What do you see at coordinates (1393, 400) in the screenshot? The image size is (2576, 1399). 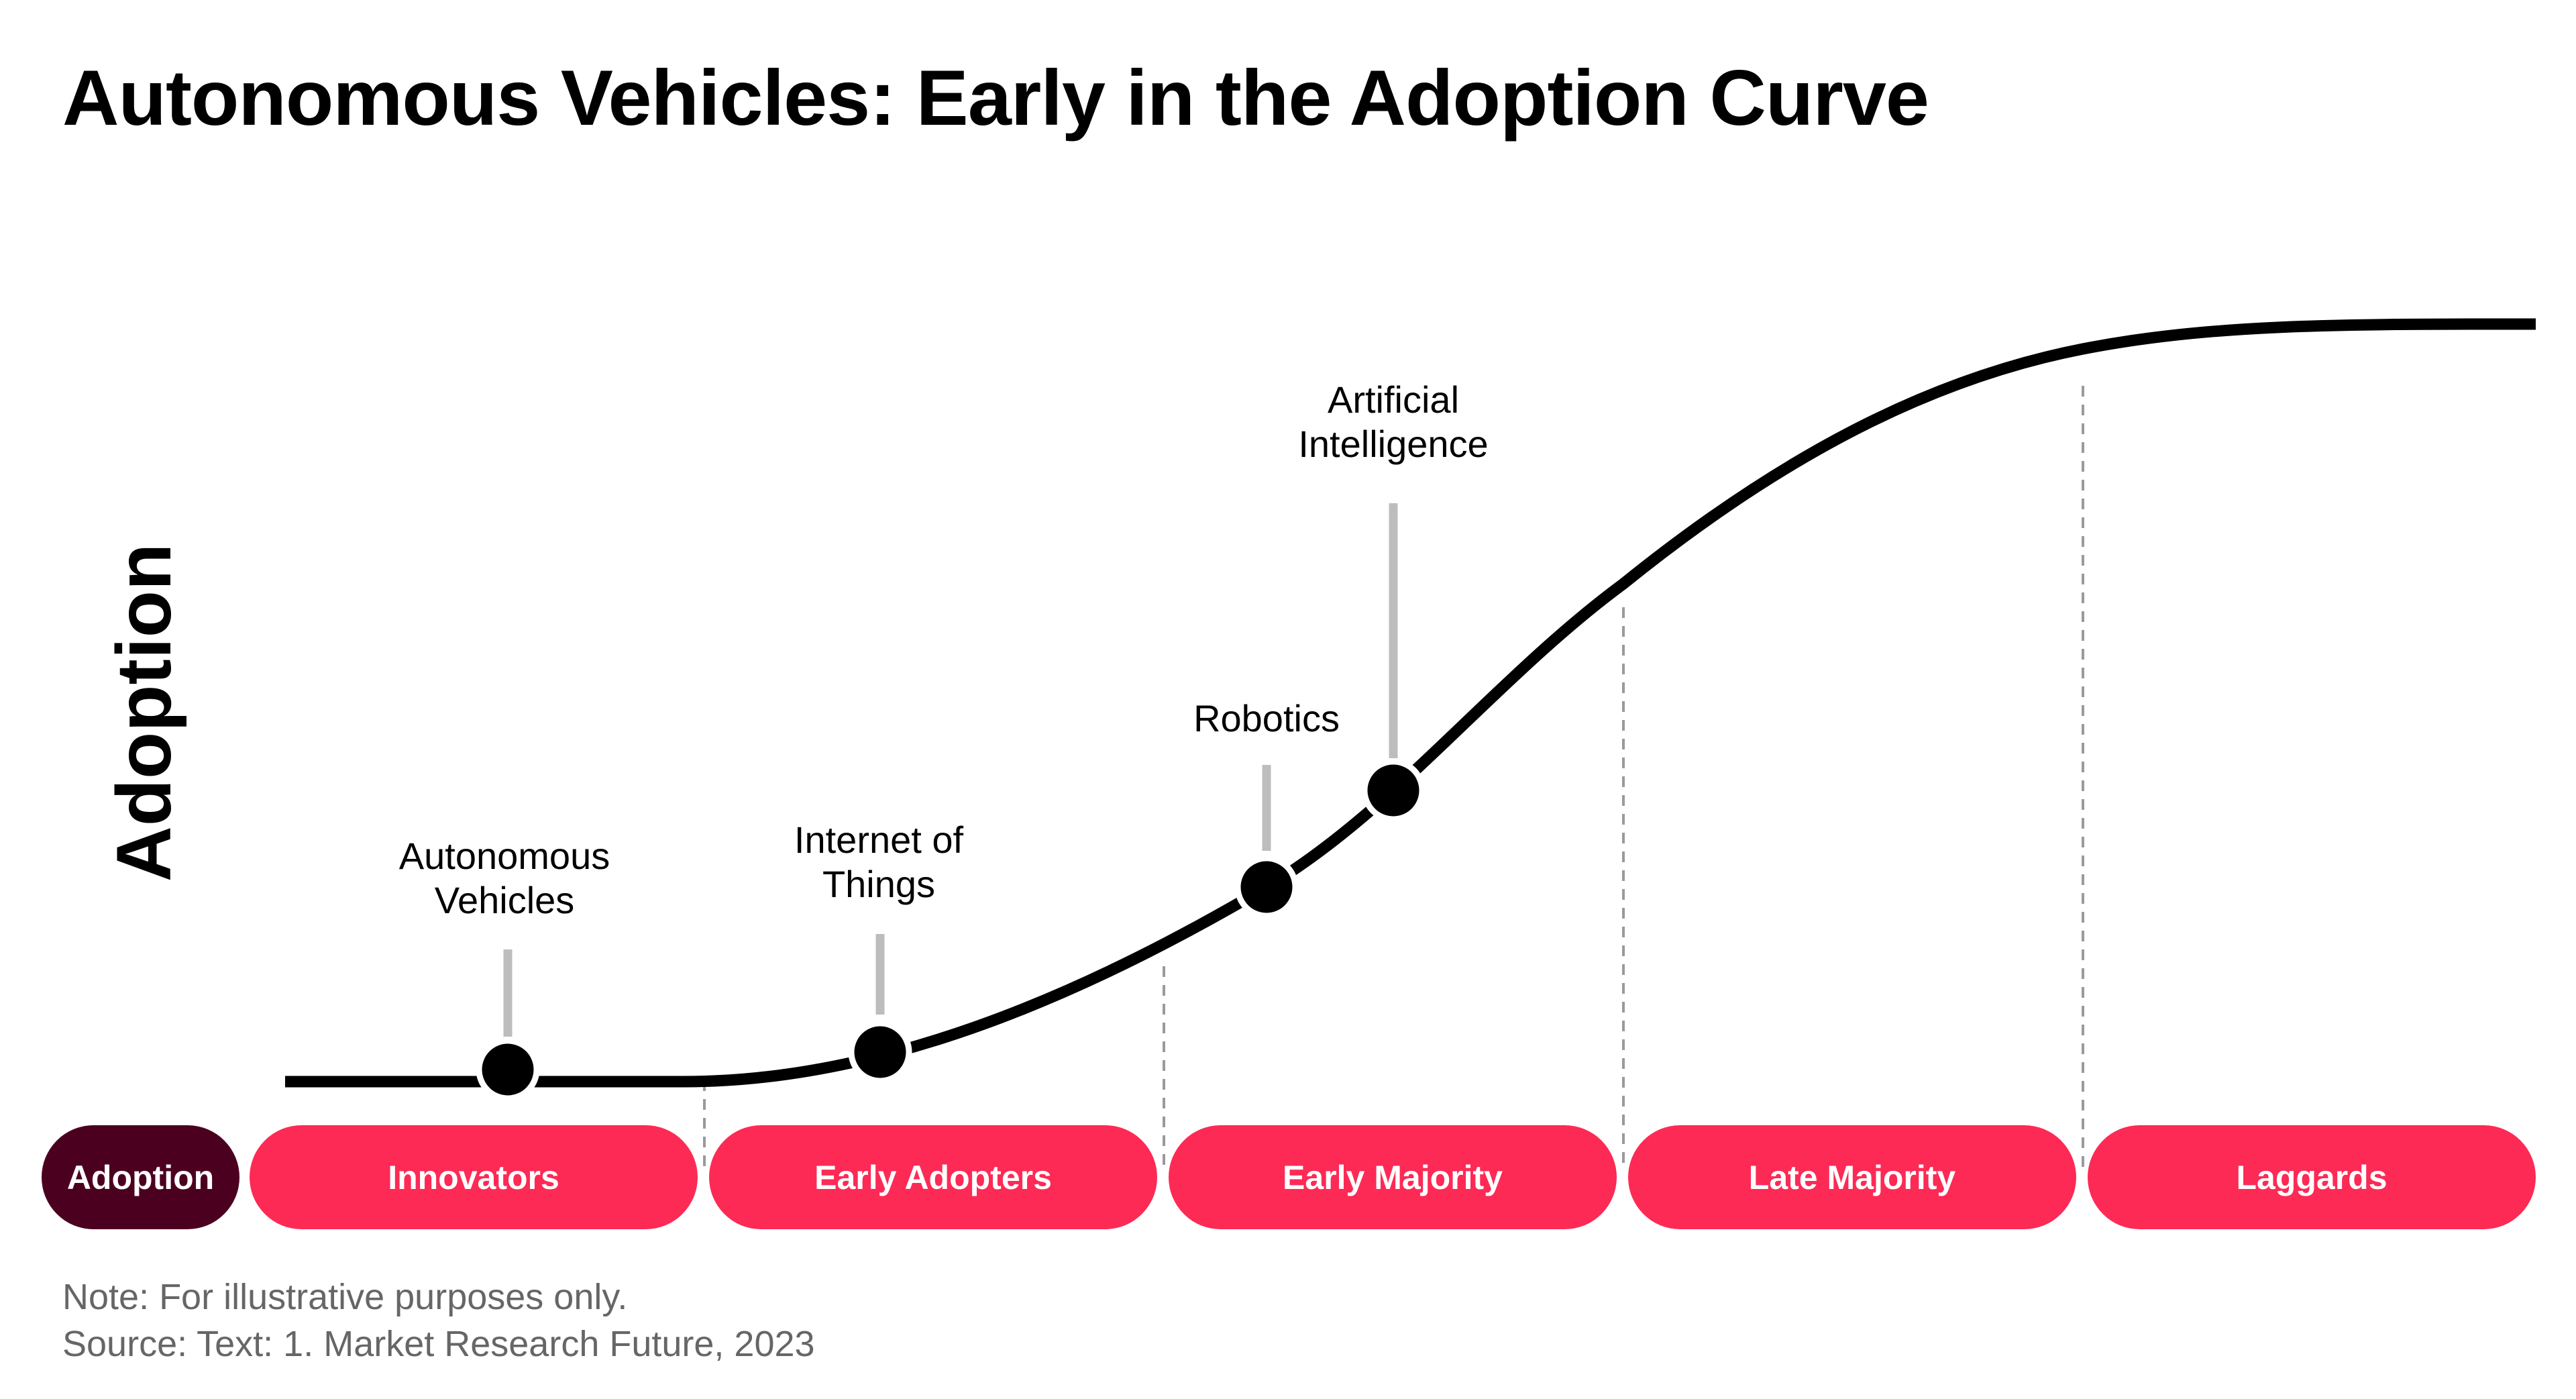 I see `marker-label-line: Artificial` at bounding box center [1393, 400].